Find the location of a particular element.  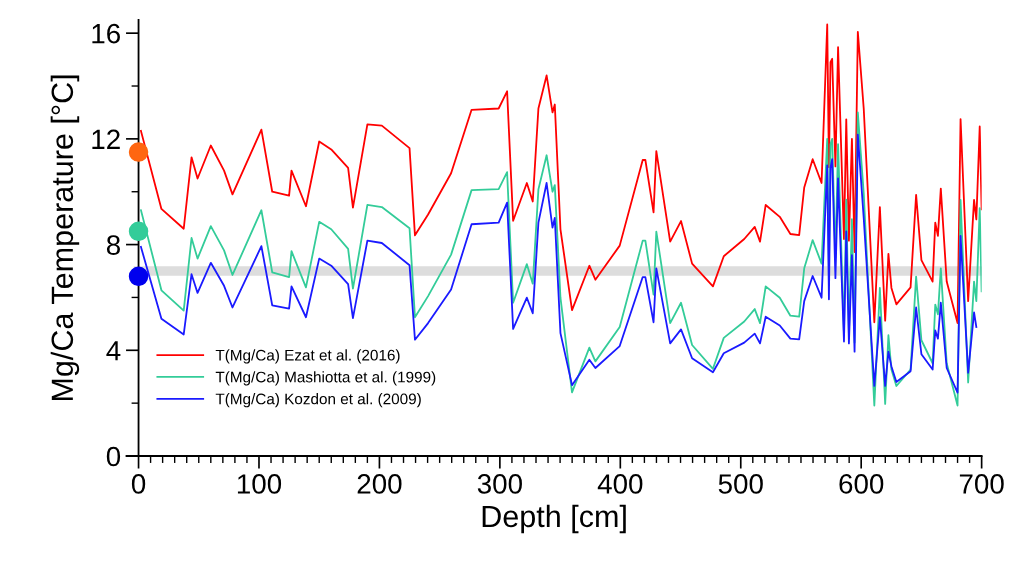

x-tick-label: 300 is located at coordinates (499, 484).